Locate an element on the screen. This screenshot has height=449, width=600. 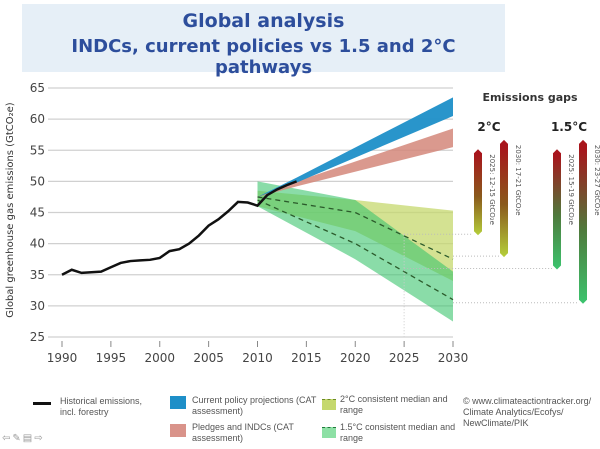
y-tick-label: 25 is located at coordinates (37, 337).